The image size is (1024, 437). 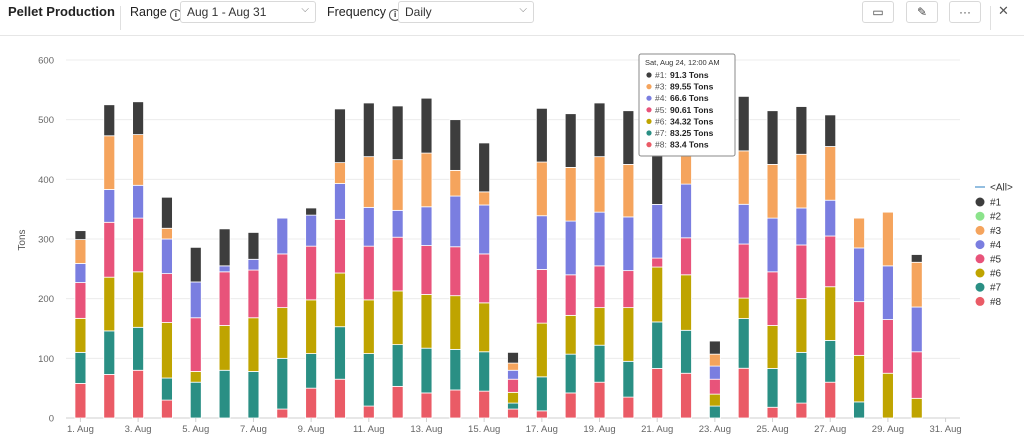 I want to click on tooltip-marker, so click(x=649, y=110).